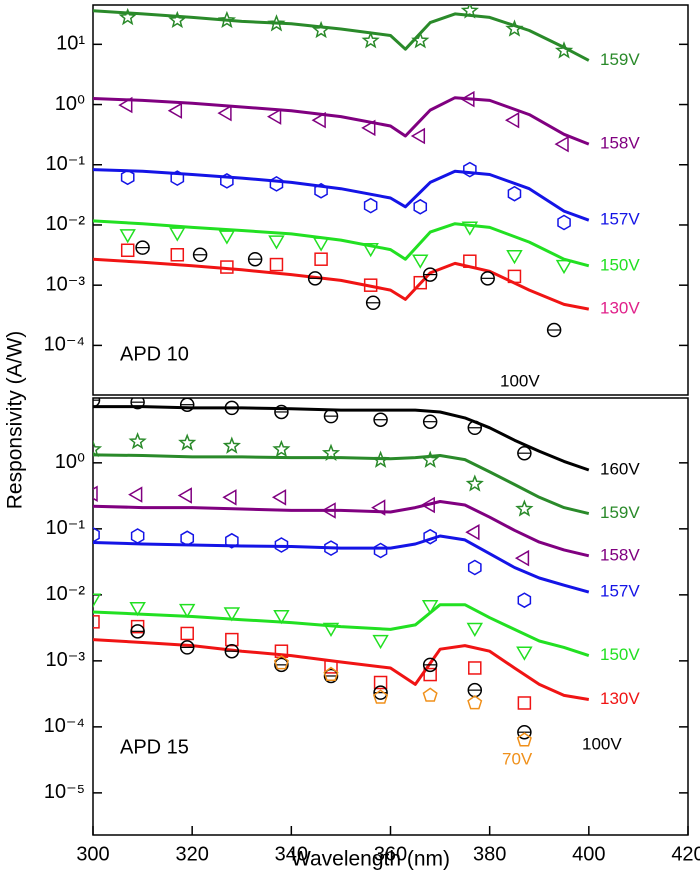  I want to click on panel-annotation: APD 10, so click(154, 354).